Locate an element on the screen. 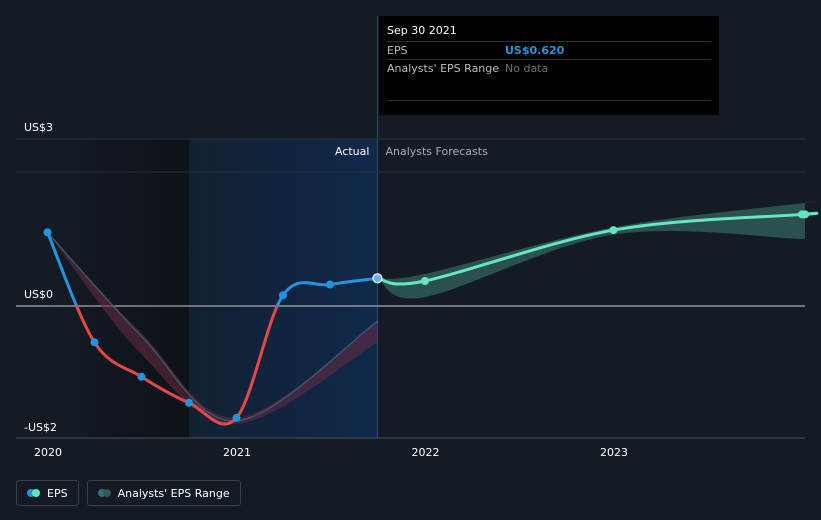  tooltip-range-value: No data is located at coordinates (527, 68).